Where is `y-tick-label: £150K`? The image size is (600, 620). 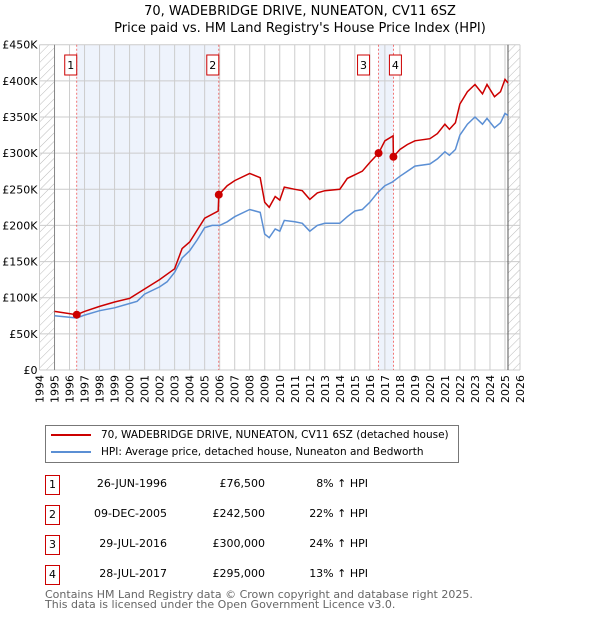 y-tick-label: £150K is located at coordinates (20, 262).